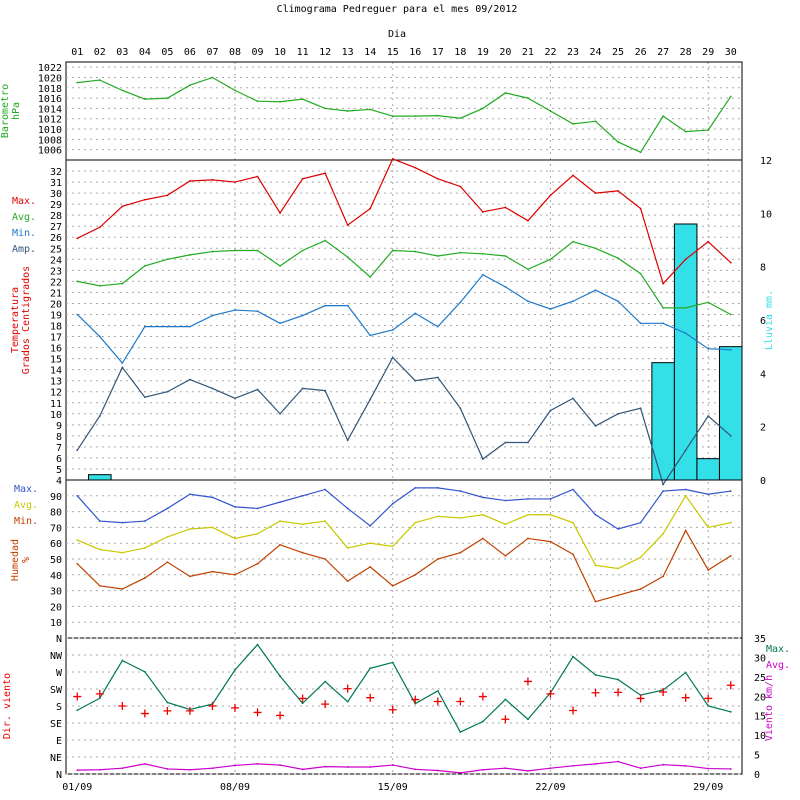 The width and height of the screenshot is (800, 800). I want to click on wind-dir-tick-label: SE, so click(56, 724).